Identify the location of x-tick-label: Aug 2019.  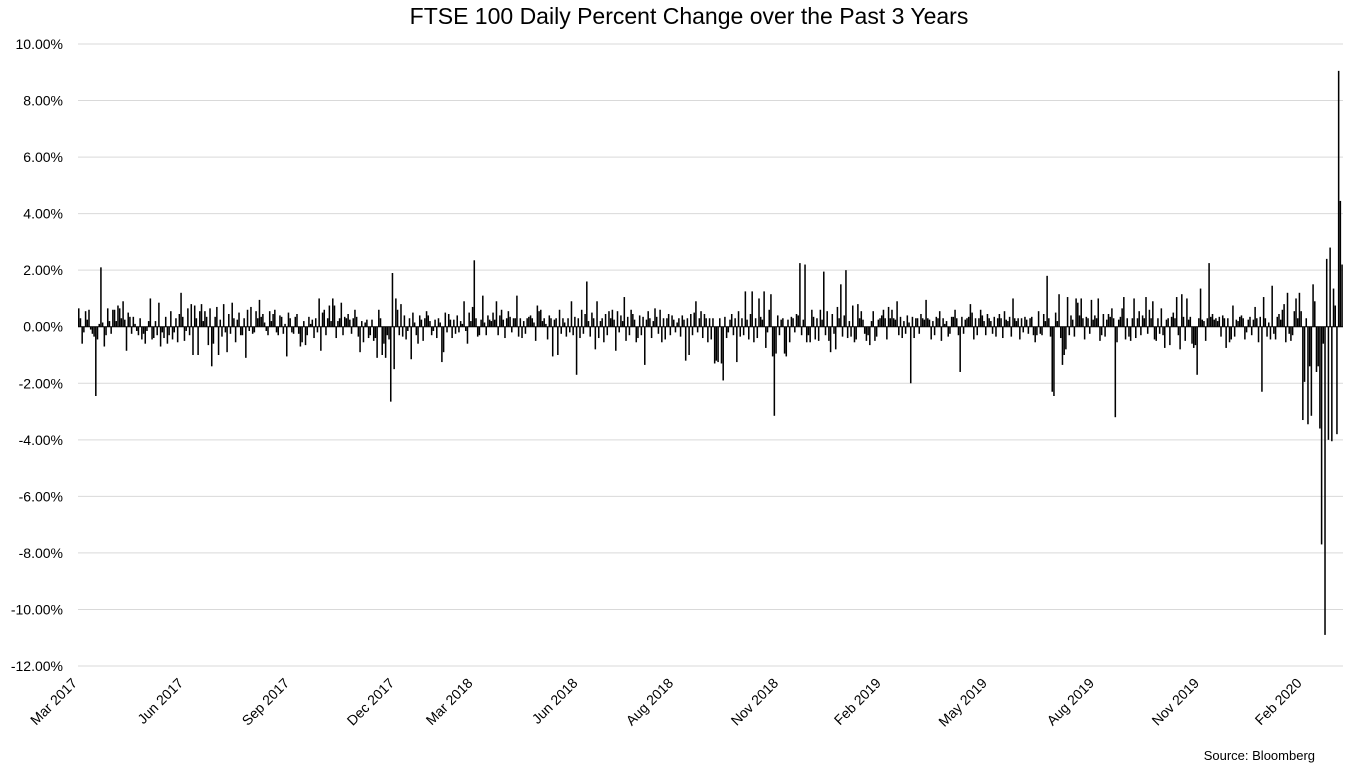
(1070, 702).